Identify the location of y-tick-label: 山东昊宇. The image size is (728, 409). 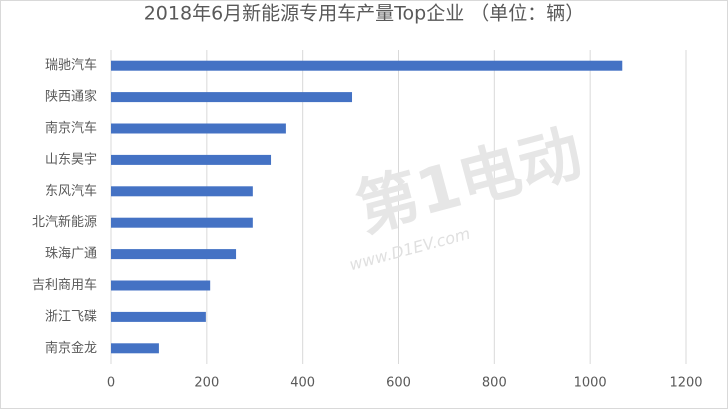
(71, 159).